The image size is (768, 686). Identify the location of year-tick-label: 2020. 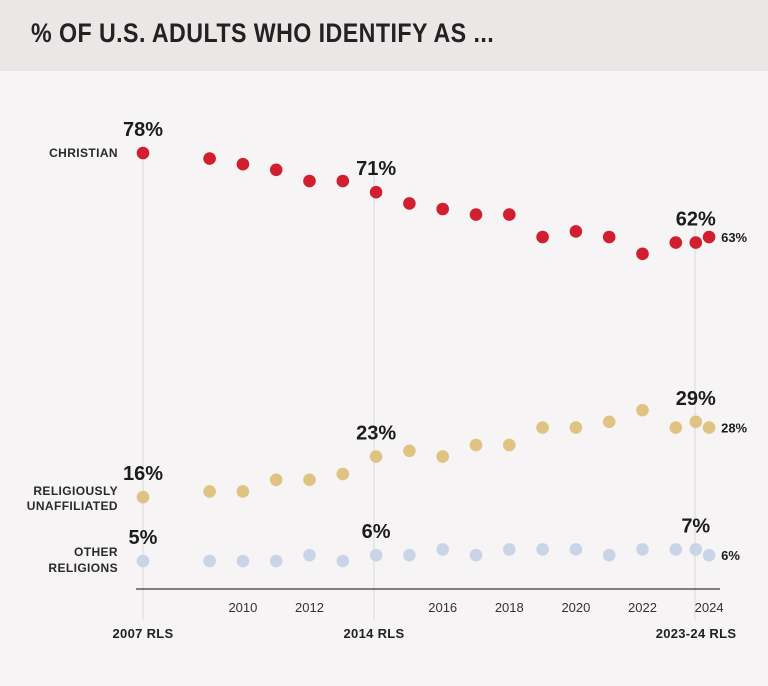
(575, 607).